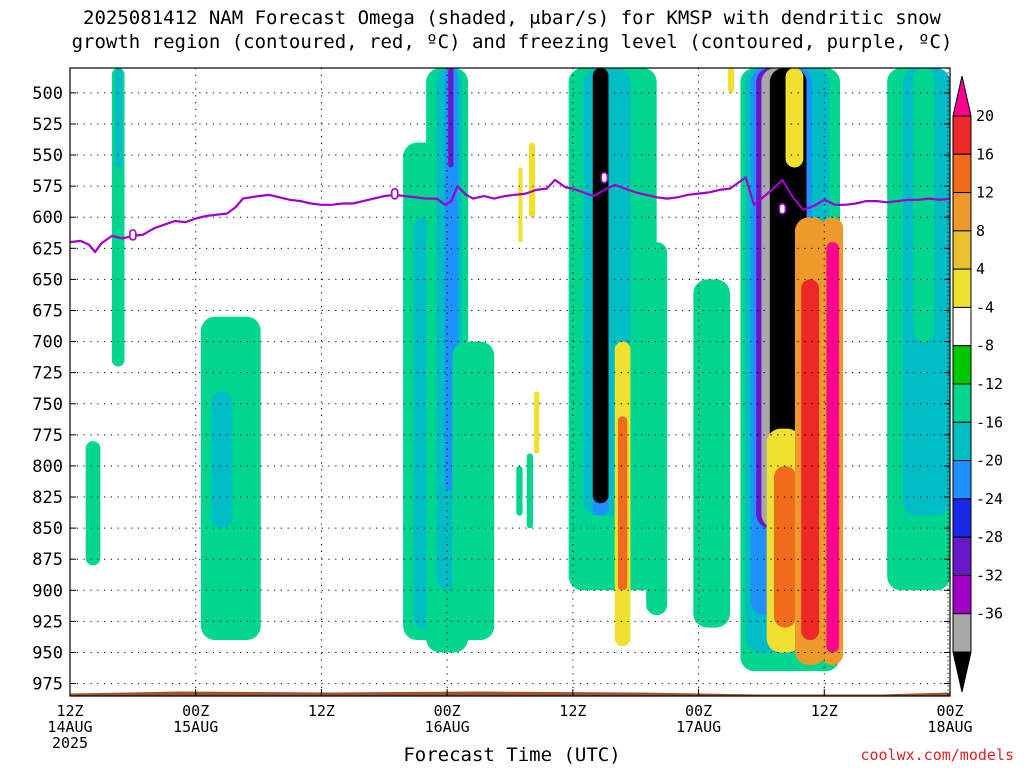  Describe the element at coordinates (47, 311) in the screenshot. I see `y-tick-label: 675` at that location.